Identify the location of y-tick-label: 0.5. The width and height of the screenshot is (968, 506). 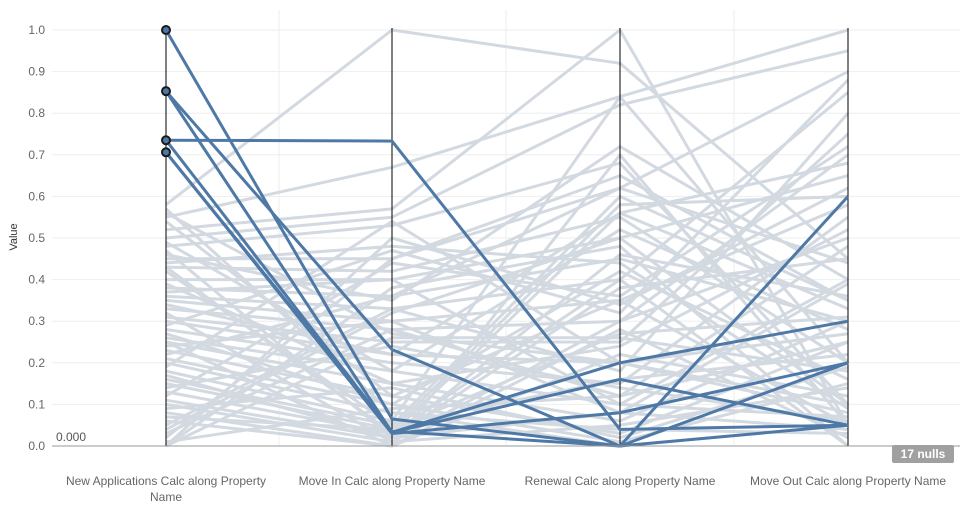
(36, 238).